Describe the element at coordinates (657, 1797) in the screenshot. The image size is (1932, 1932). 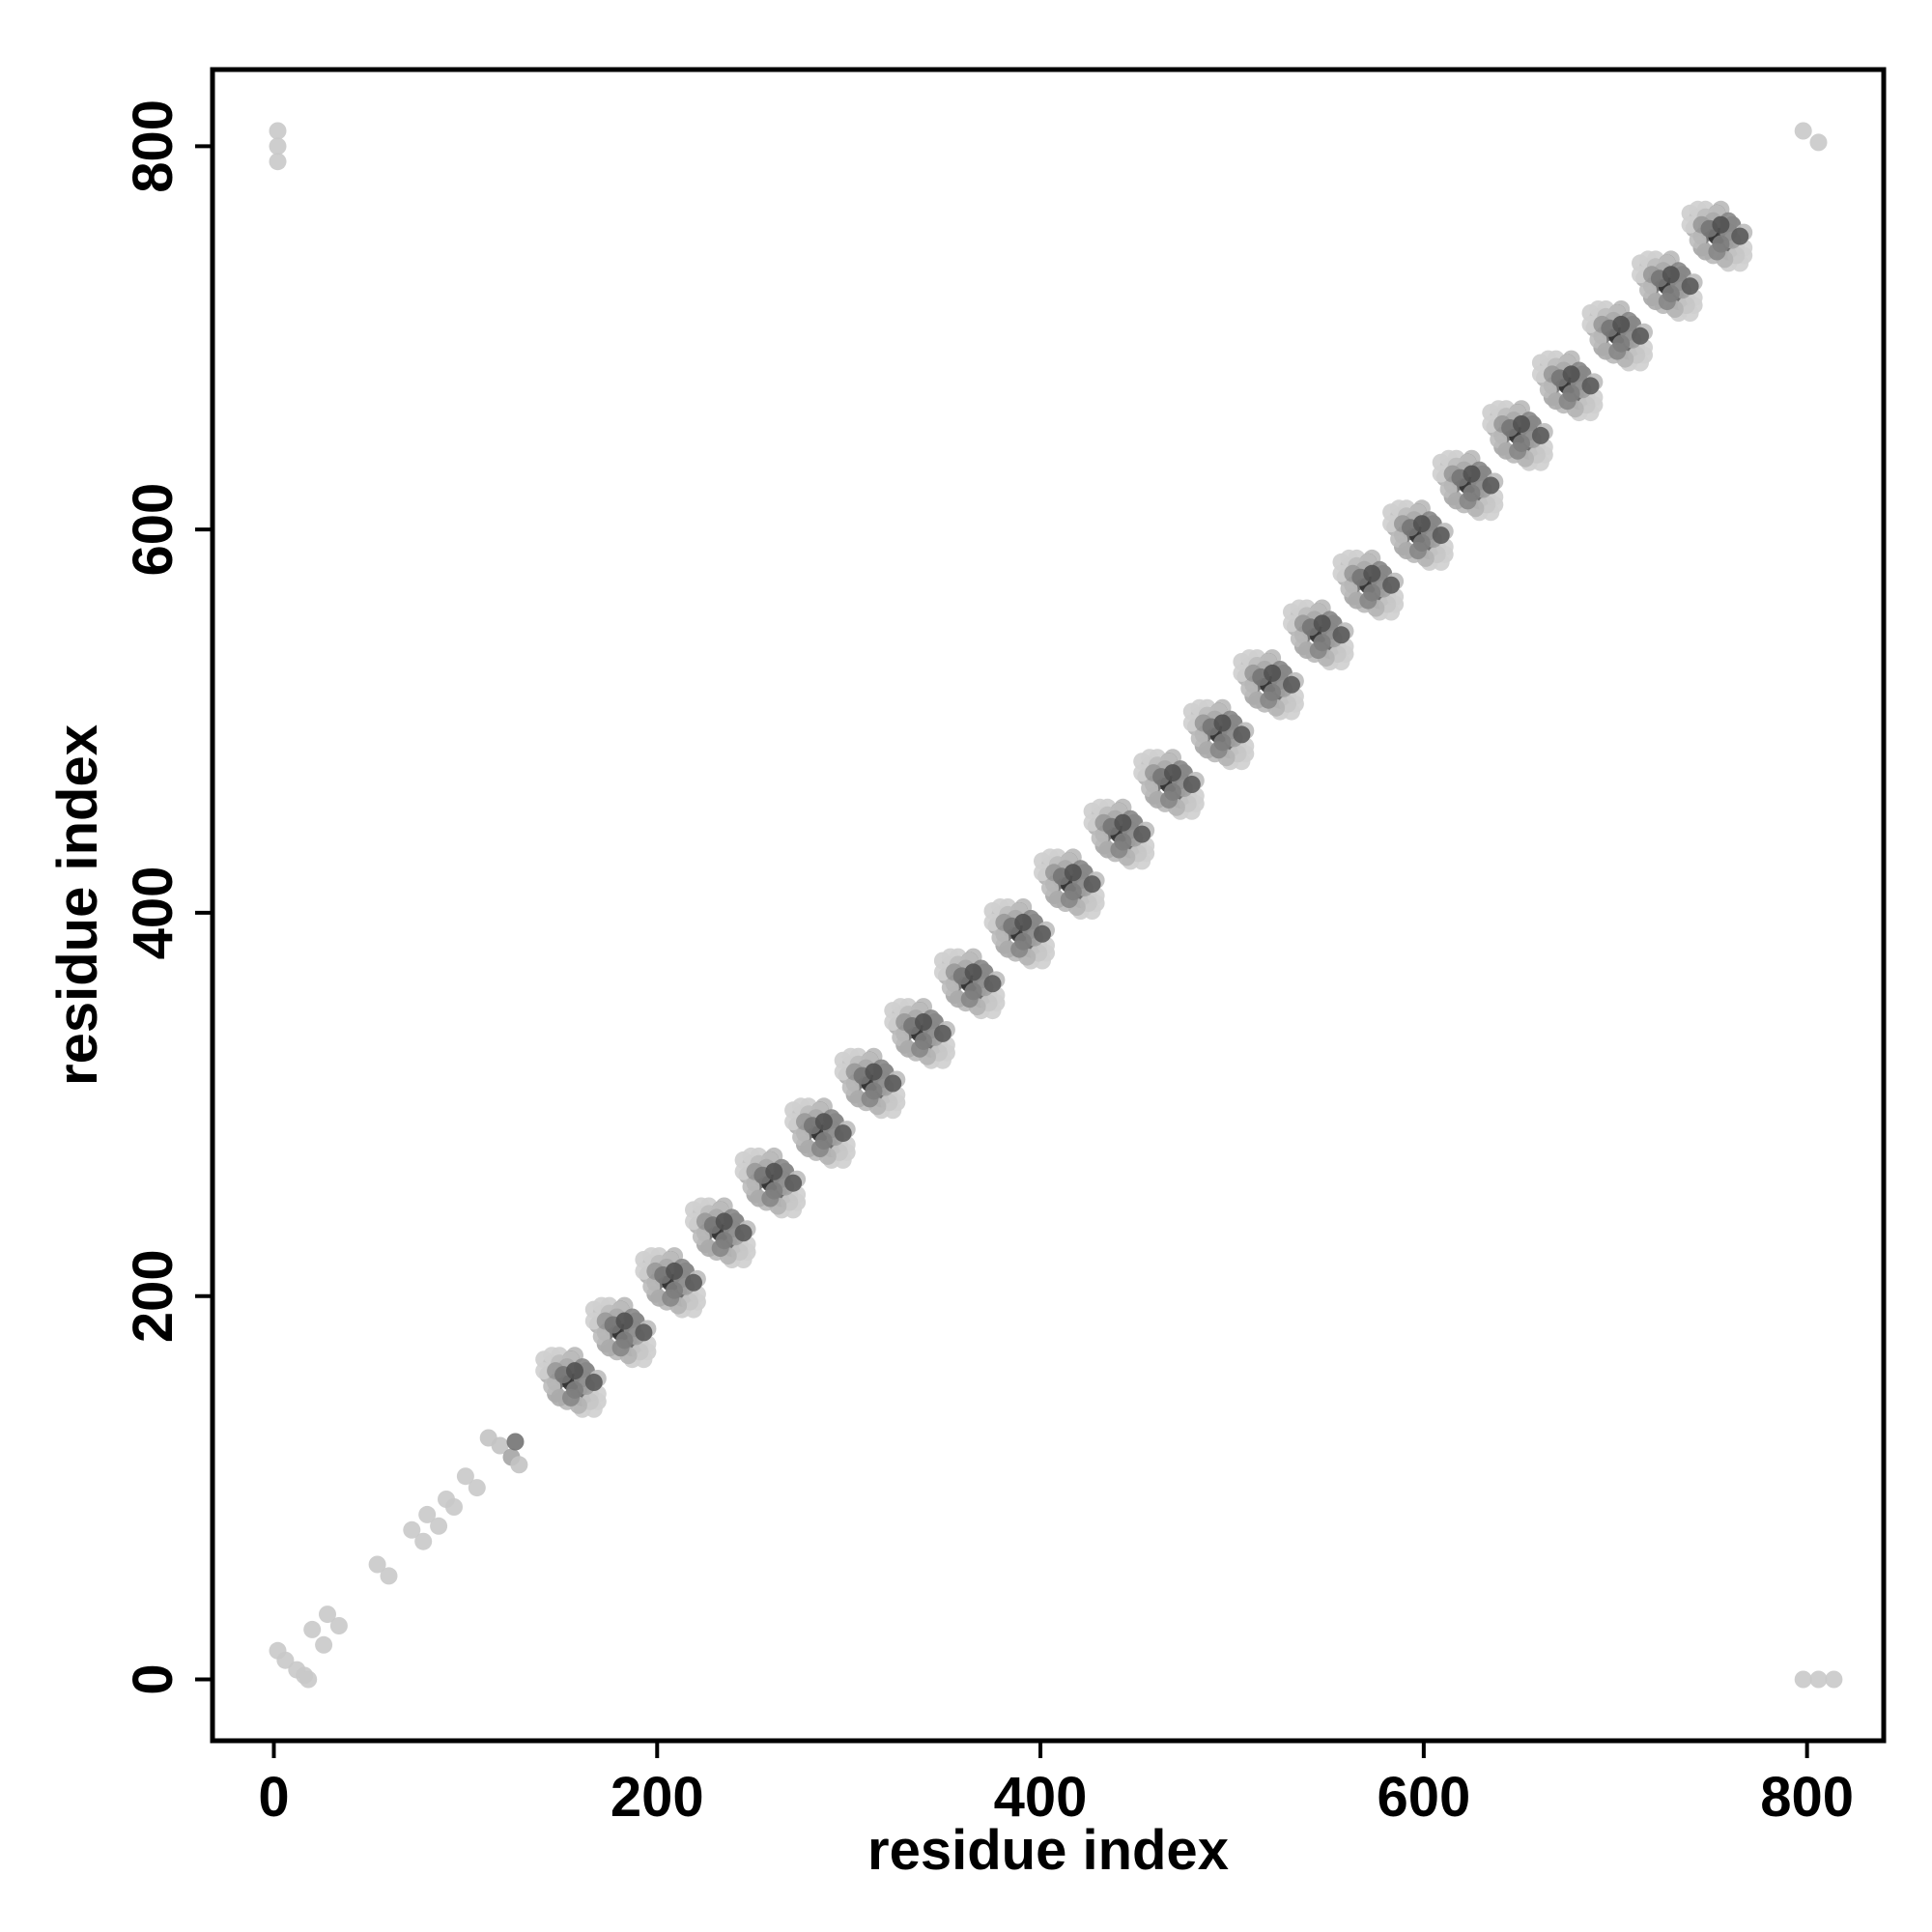
I see `x-tick-label: 200` at that location.